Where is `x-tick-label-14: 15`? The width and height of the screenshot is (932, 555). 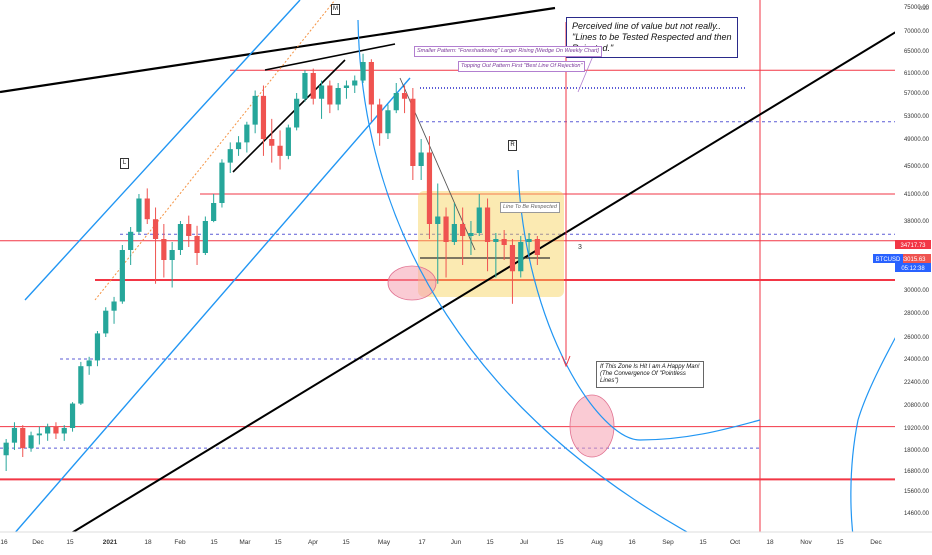 x-tick-label-14: 15 is located at coordinates (490, 542).